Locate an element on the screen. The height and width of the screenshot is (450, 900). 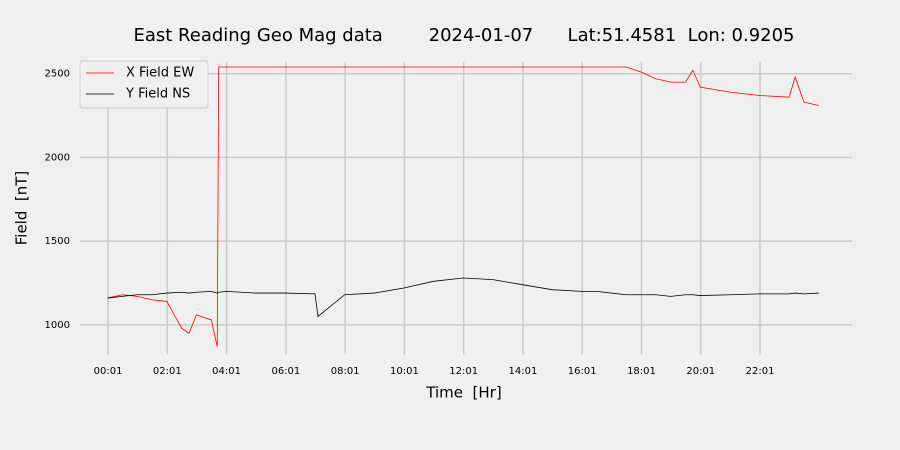
data-line is located at coordinates (463, 297).